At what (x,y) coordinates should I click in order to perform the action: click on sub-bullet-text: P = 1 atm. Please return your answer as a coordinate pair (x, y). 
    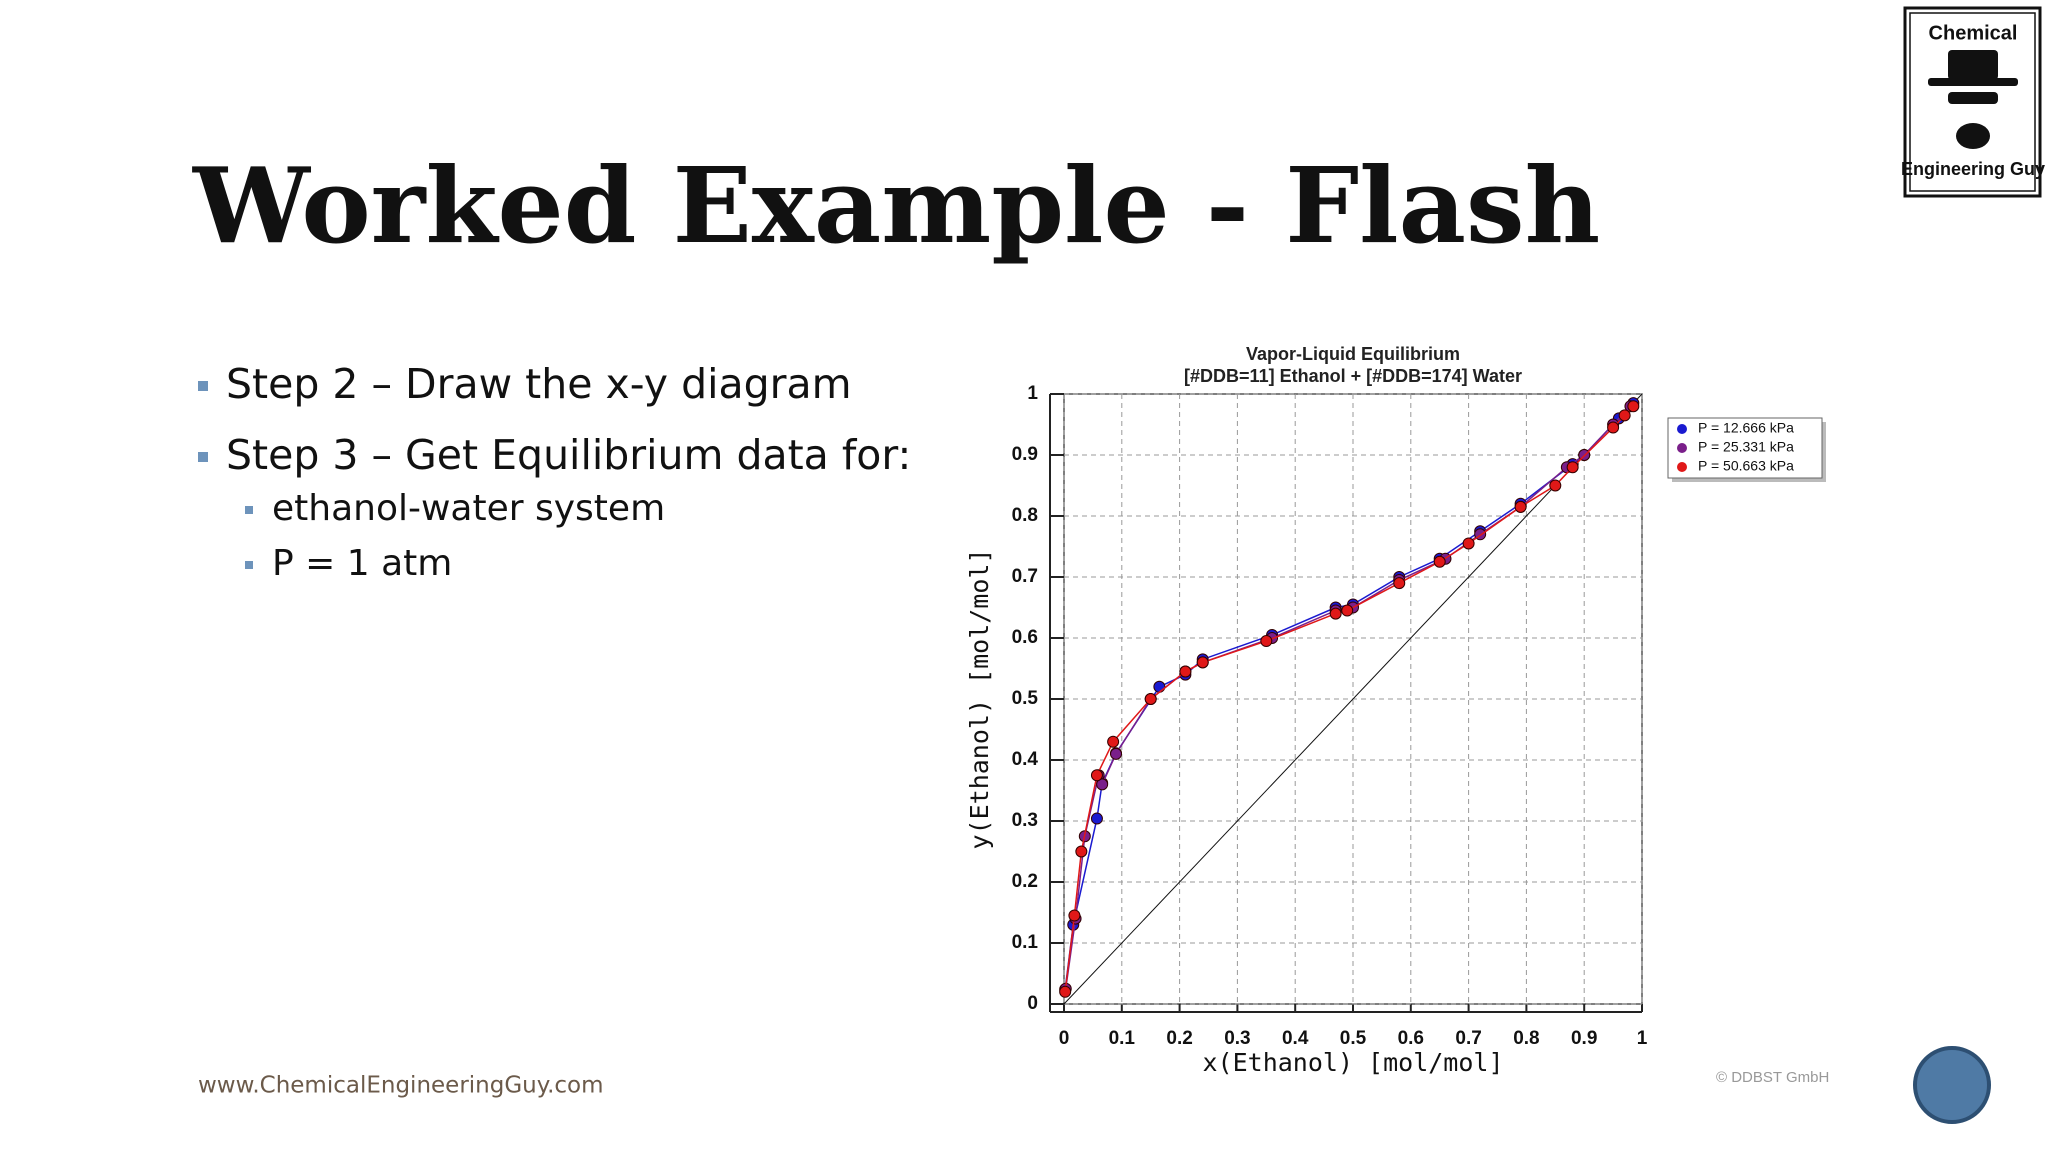
    Looking at the image, I should click on (362, 563).